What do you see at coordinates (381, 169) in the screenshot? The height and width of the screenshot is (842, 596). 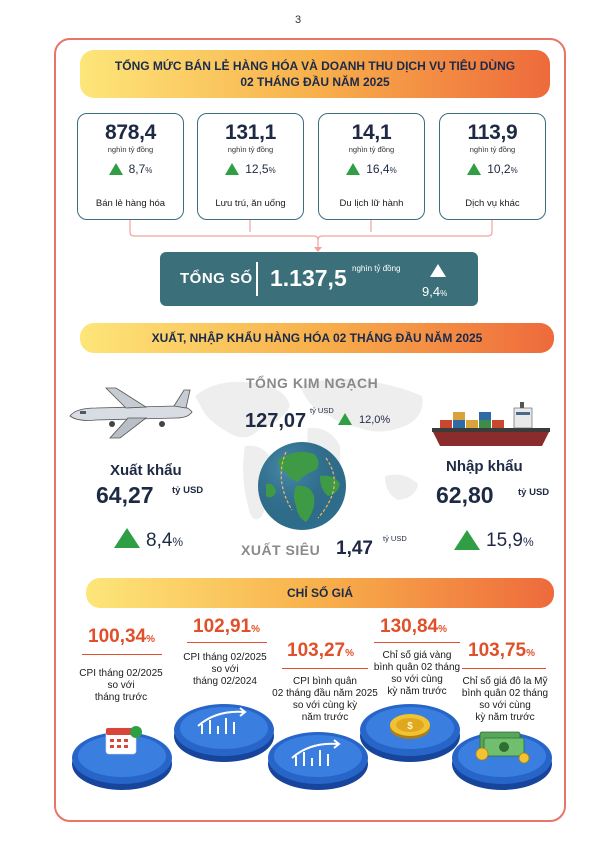 I see `card-growth: 16,4%` at bounding box center [381, 169].